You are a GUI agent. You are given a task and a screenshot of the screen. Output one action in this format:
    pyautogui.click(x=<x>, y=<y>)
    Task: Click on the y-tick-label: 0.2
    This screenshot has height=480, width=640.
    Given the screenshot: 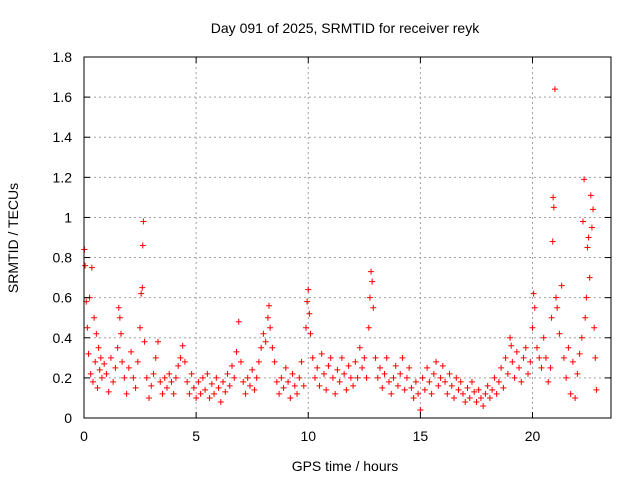 What is the action you would take?
    pyautogui.click(x=63, y=378)
    